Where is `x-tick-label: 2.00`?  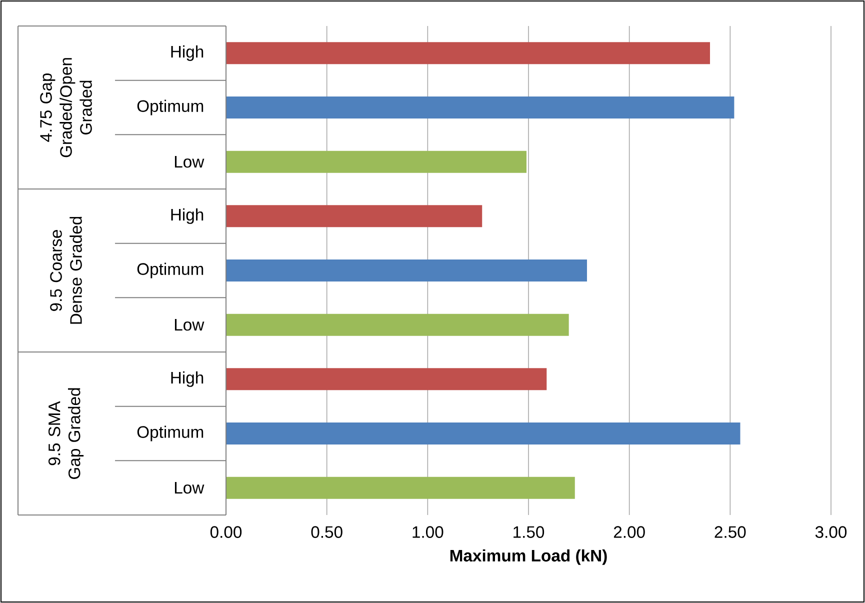
x-tick-label: 2.00 is located at coordinates (629, 532).